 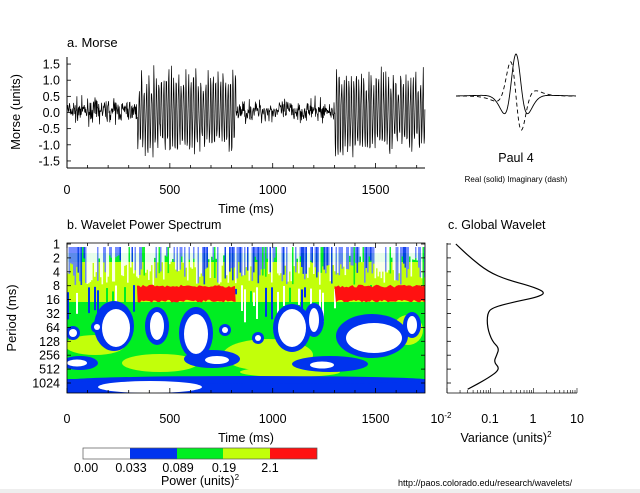 I want to click on panel-b-xtick-label: 0, so click(x=67, y=419).